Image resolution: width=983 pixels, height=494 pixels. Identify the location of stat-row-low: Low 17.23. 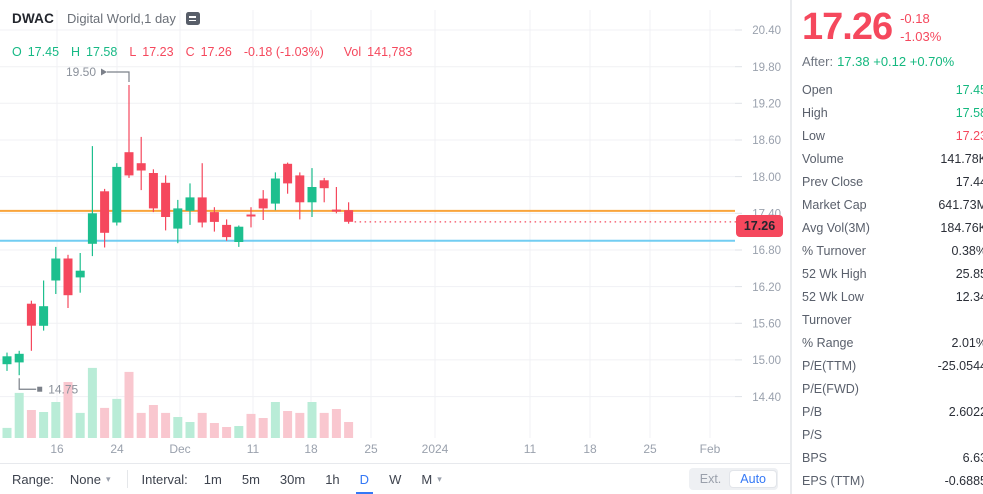
(892, 136).